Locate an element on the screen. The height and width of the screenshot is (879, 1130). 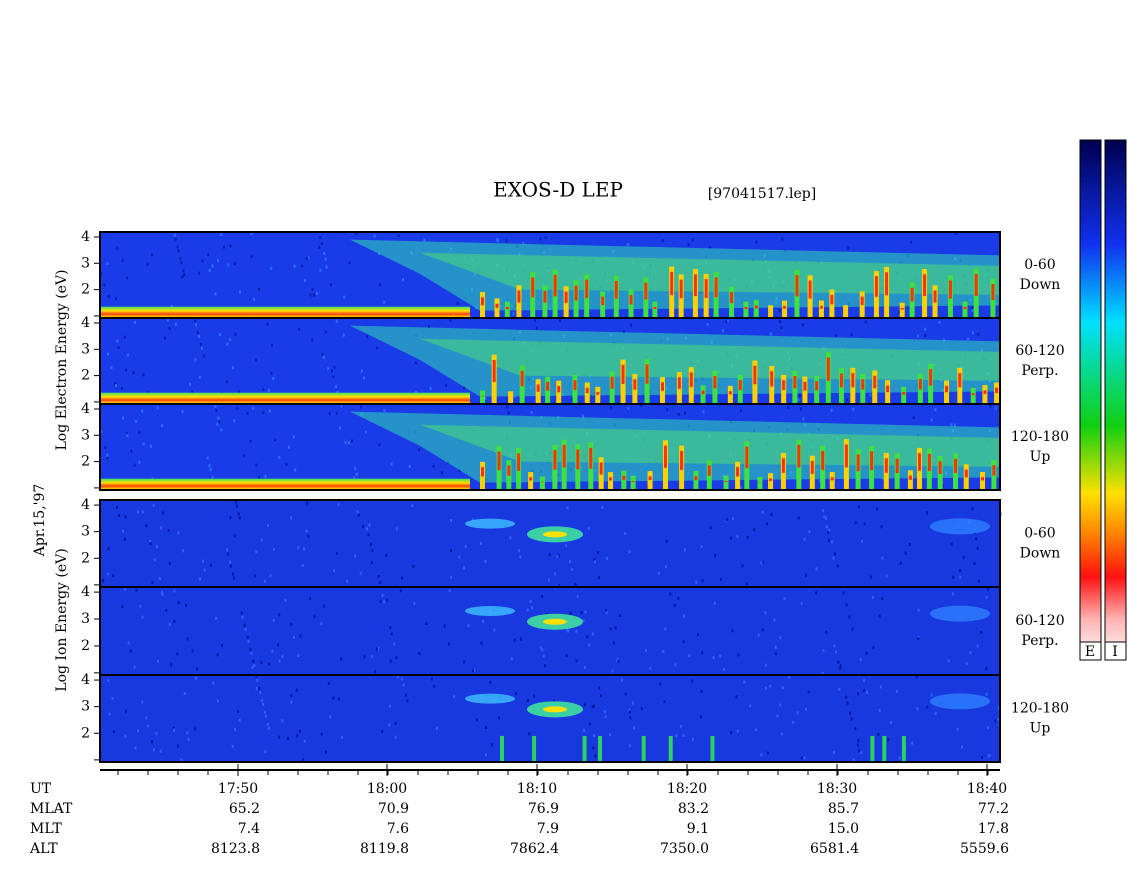
row-label: UT is located at coordinates (41, 789).